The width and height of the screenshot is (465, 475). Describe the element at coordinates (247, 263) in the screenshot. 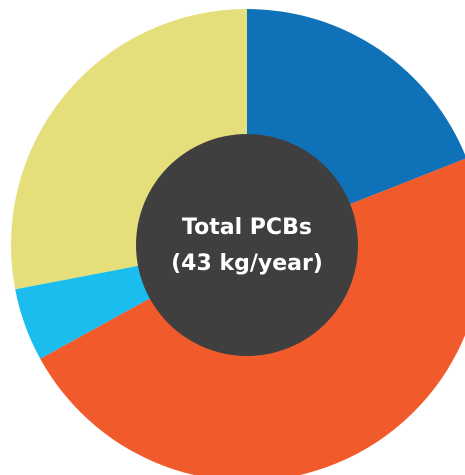

I see `center-label: (43 kg/year)` at that location.